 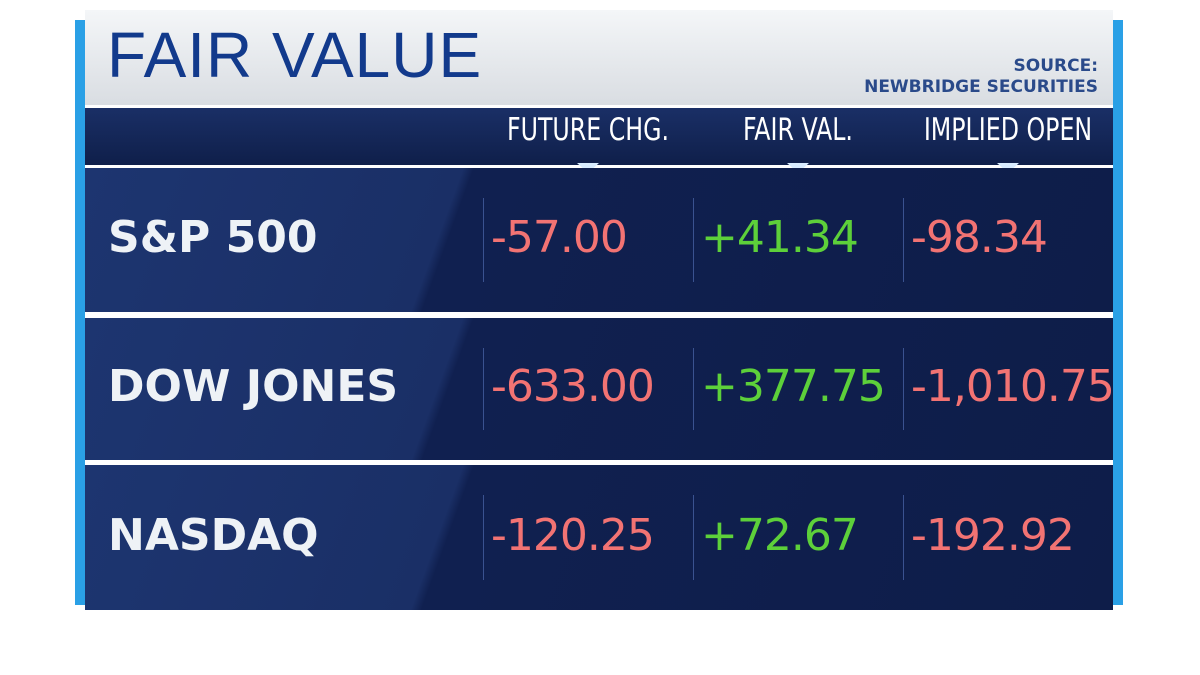 What do you see at coordinates (213, 535) in the screenshot?
I see `row-label: NASDAQ` at bounding box center [213, 535].